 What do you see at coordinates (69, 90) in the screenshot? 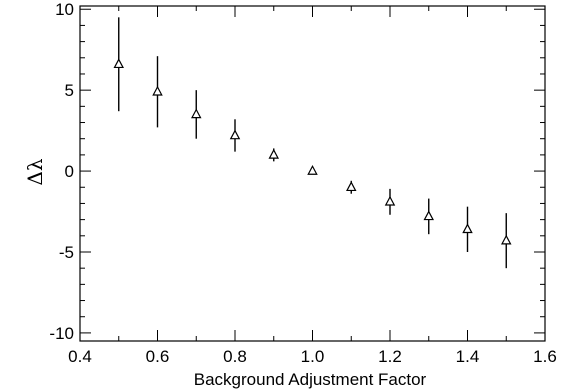
I see `y-tick-label: 5` at bounding box center [69, 90].